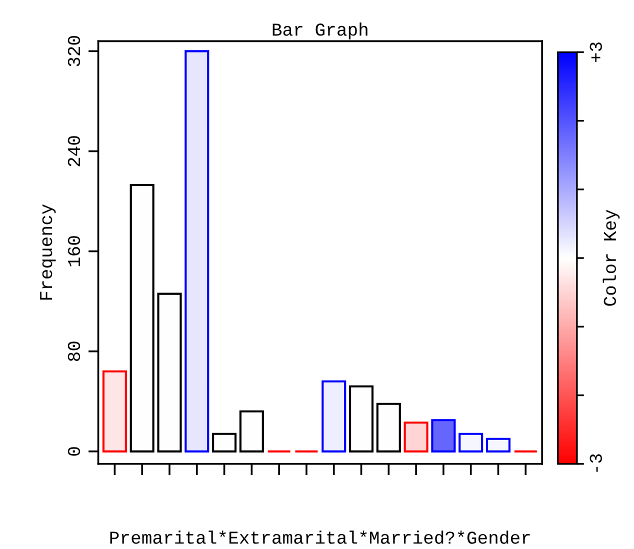  I want to click on color-bar-label: +3, so click(596, 52).